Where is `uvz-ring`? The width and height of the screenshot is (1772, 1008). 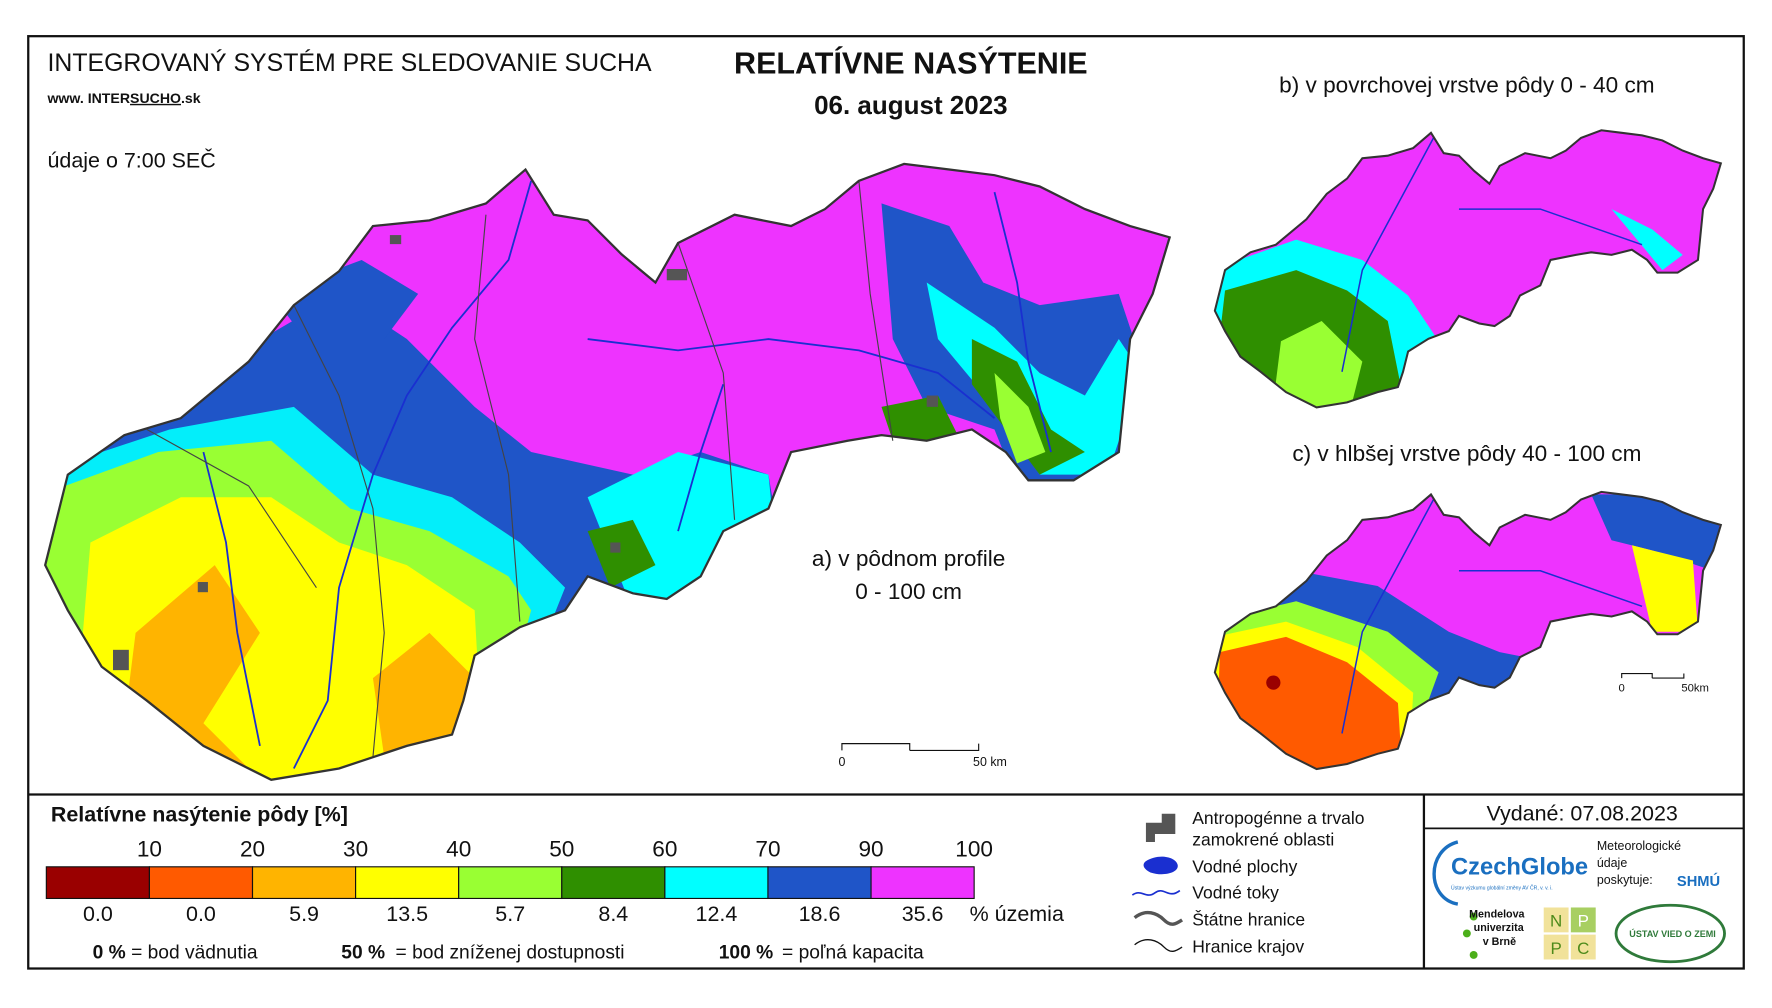
uvz-ring is located at coordinates (1670, 933).